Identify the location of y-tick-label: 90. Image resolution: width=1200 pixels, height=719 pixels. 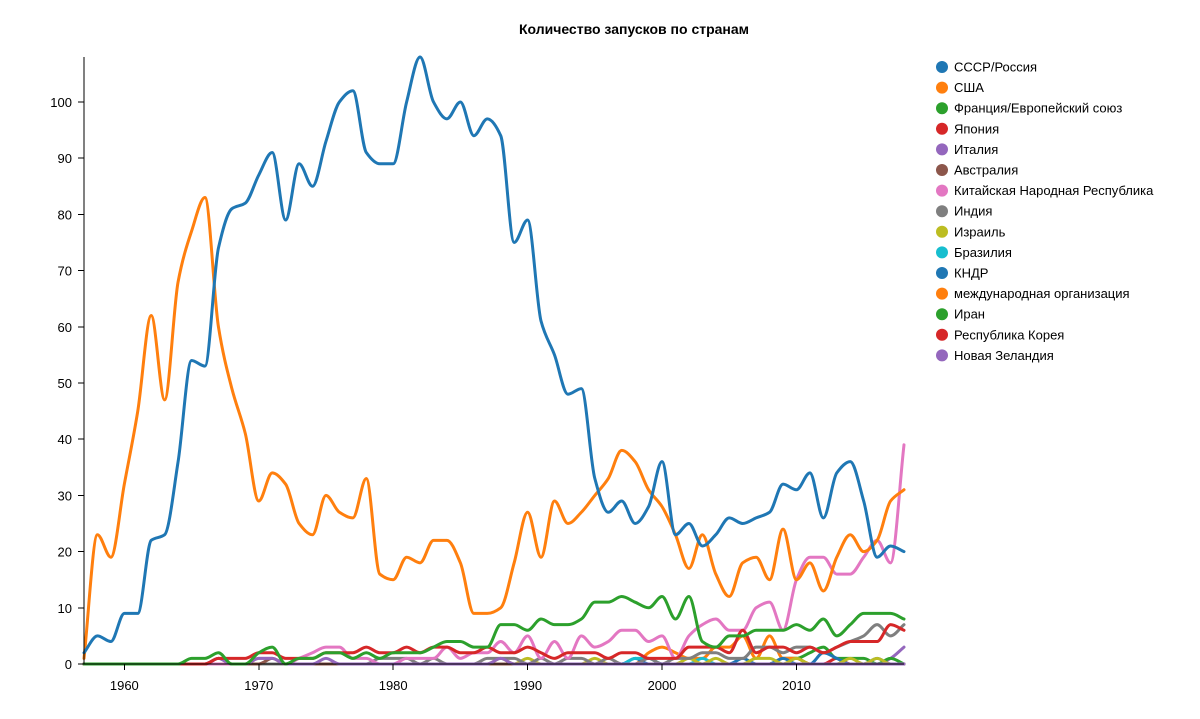
(65, 158).